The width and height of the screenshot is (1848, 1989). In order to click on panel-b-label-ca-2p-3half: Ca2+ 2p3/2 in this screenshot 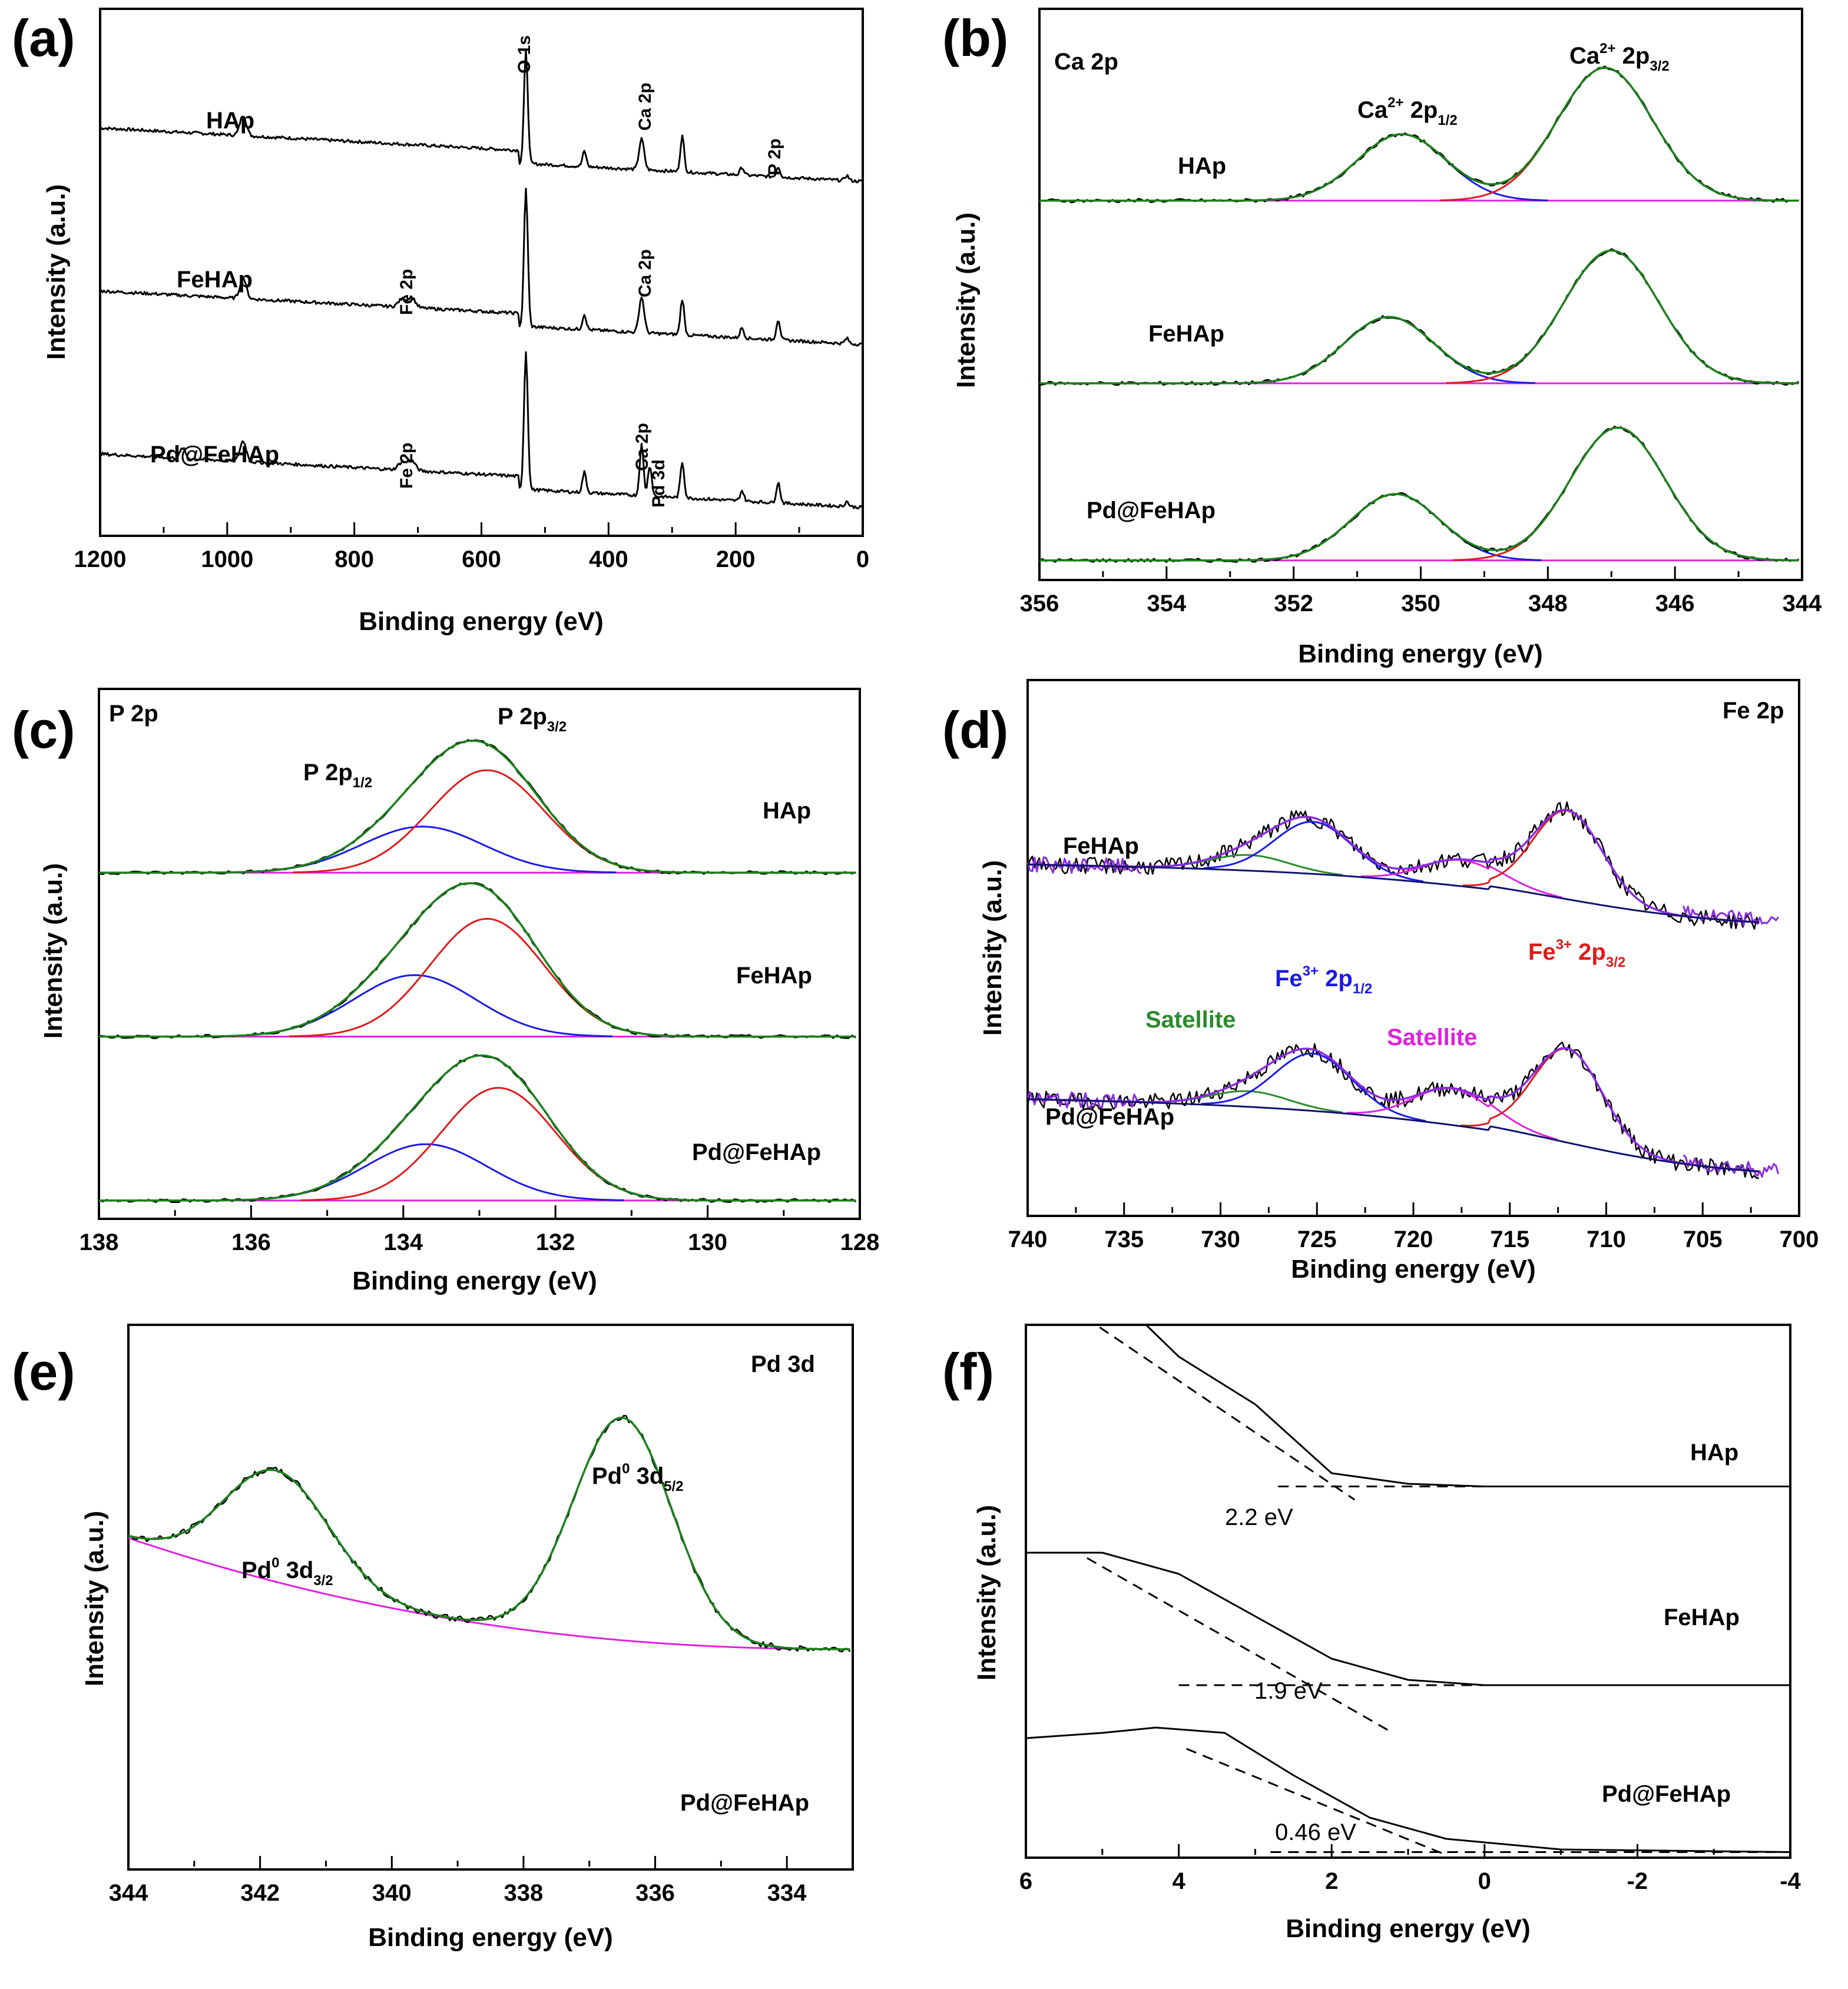, I will do `click(1619, 57)`.